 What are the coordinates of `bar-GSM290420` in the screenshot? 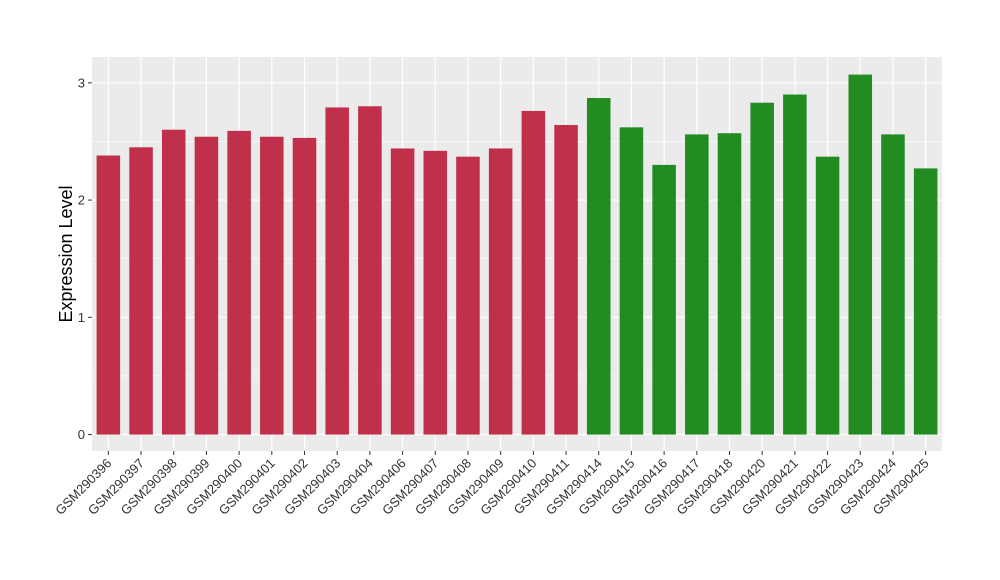 It's located at (762, 268).